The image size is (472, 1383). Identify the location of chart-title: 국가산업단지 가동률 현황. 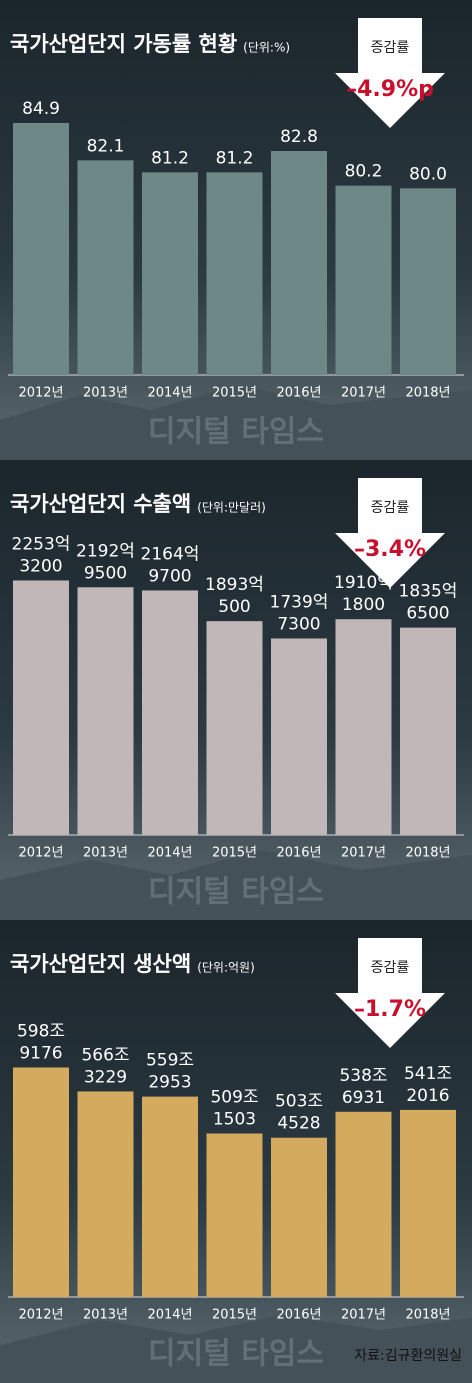
(123, 44).